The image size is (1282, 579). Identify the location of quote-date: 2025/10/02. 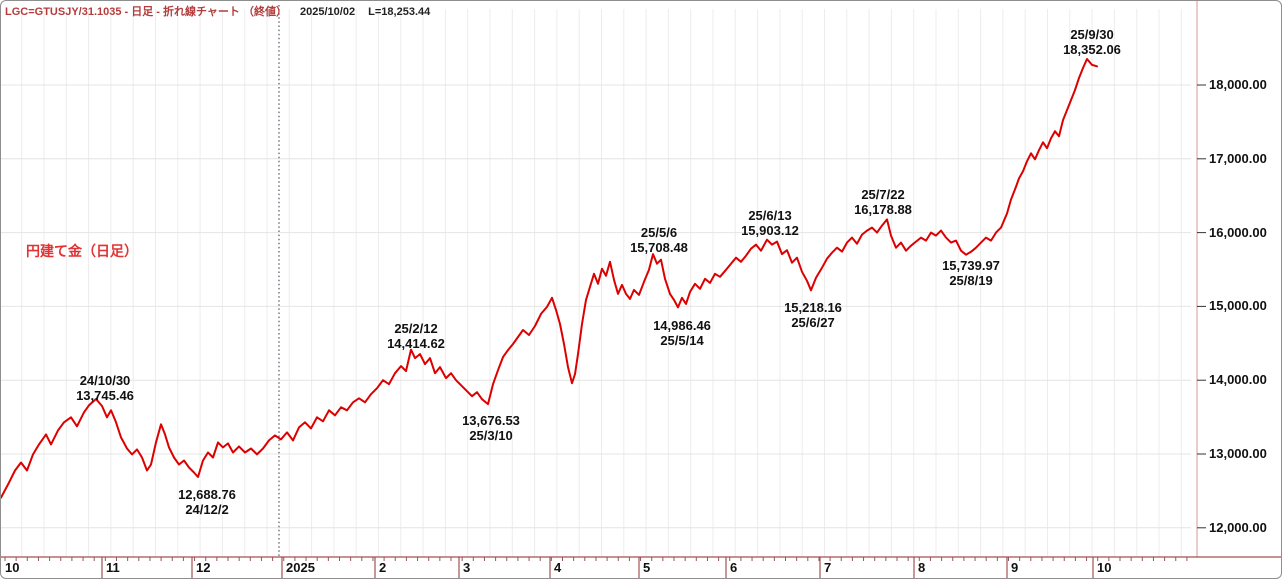
(328, 12).